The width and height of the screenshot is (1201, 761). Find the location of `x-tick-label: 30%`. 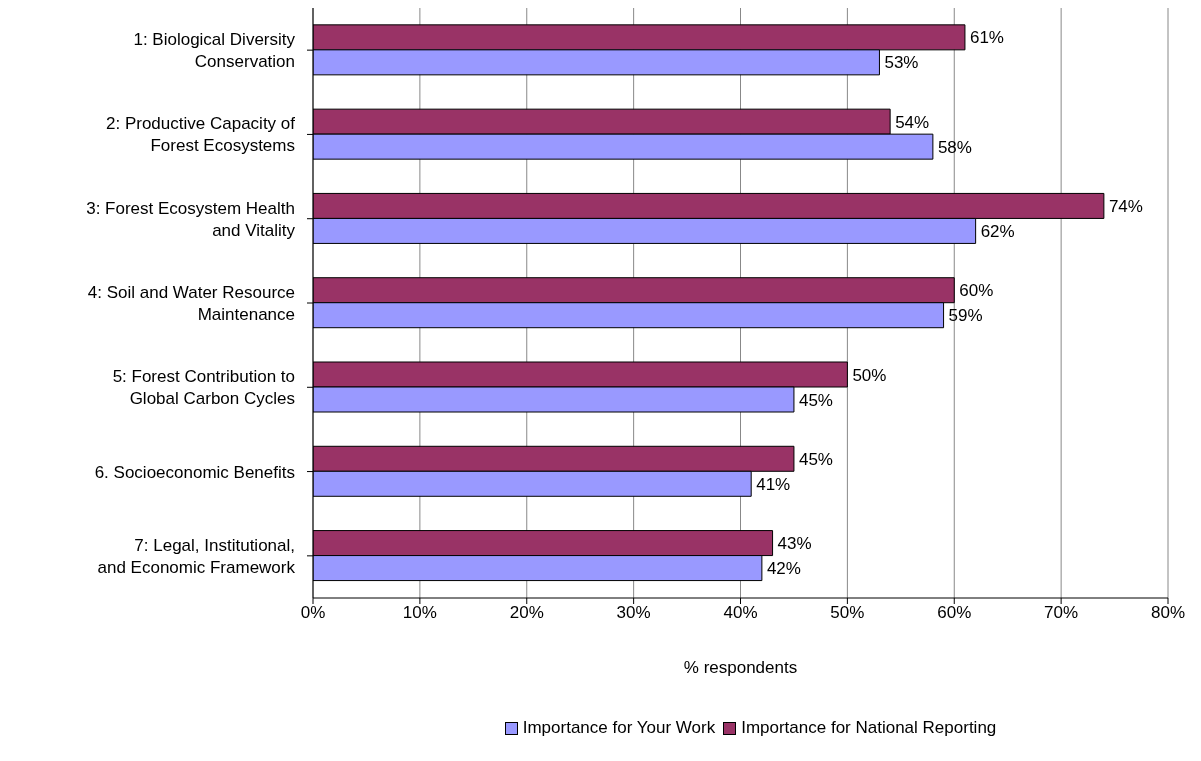

x-tick-label: 30% is located at coordinates (633, 613).